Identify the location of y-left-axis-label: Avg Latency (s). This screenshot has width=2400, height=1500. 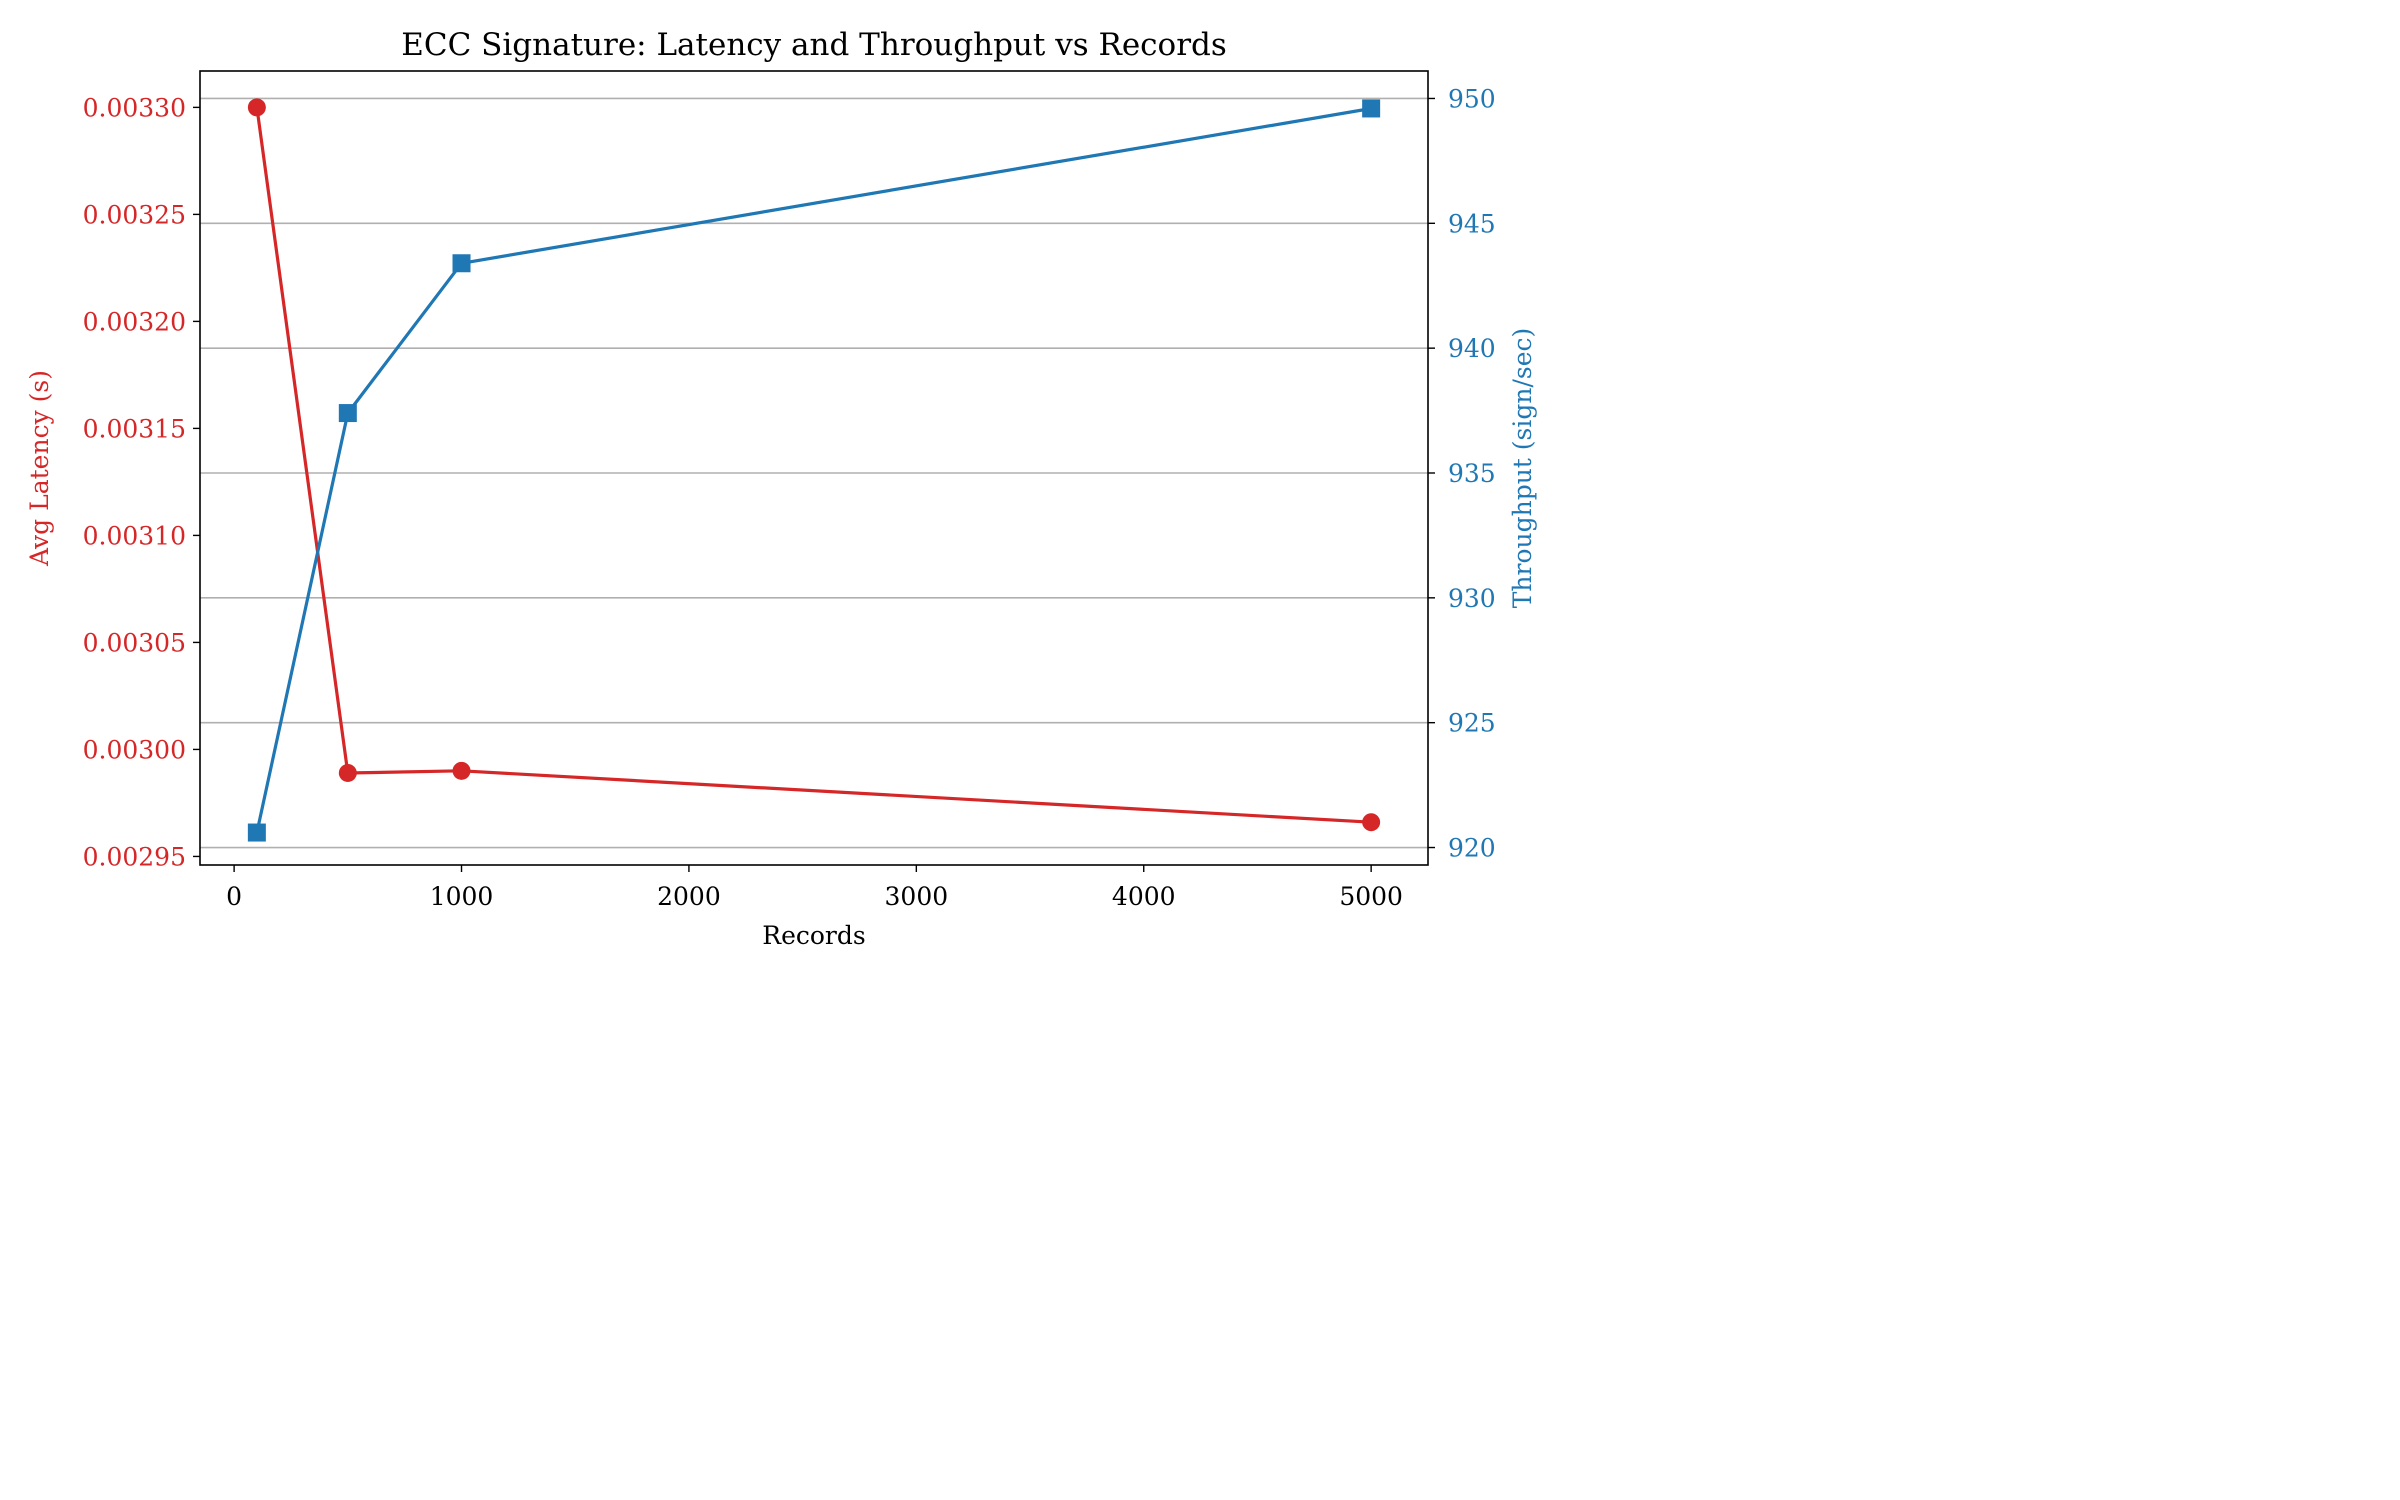
(39, 468).